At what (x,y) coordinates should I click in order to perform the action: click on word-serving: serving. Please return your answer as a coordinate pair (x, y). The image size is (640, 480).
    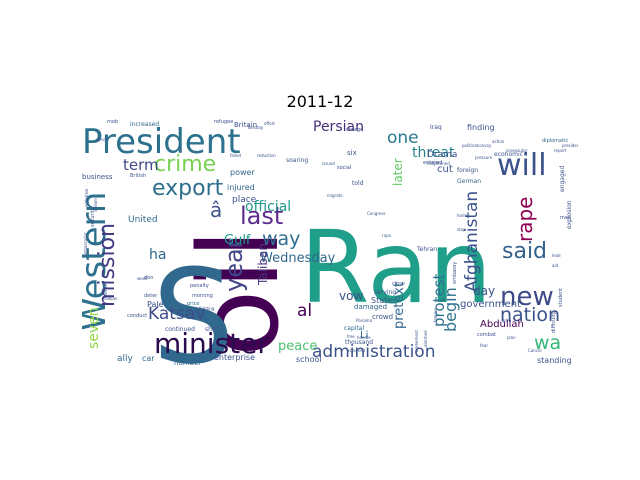
    Looking at the image, I should click on (385, 292).